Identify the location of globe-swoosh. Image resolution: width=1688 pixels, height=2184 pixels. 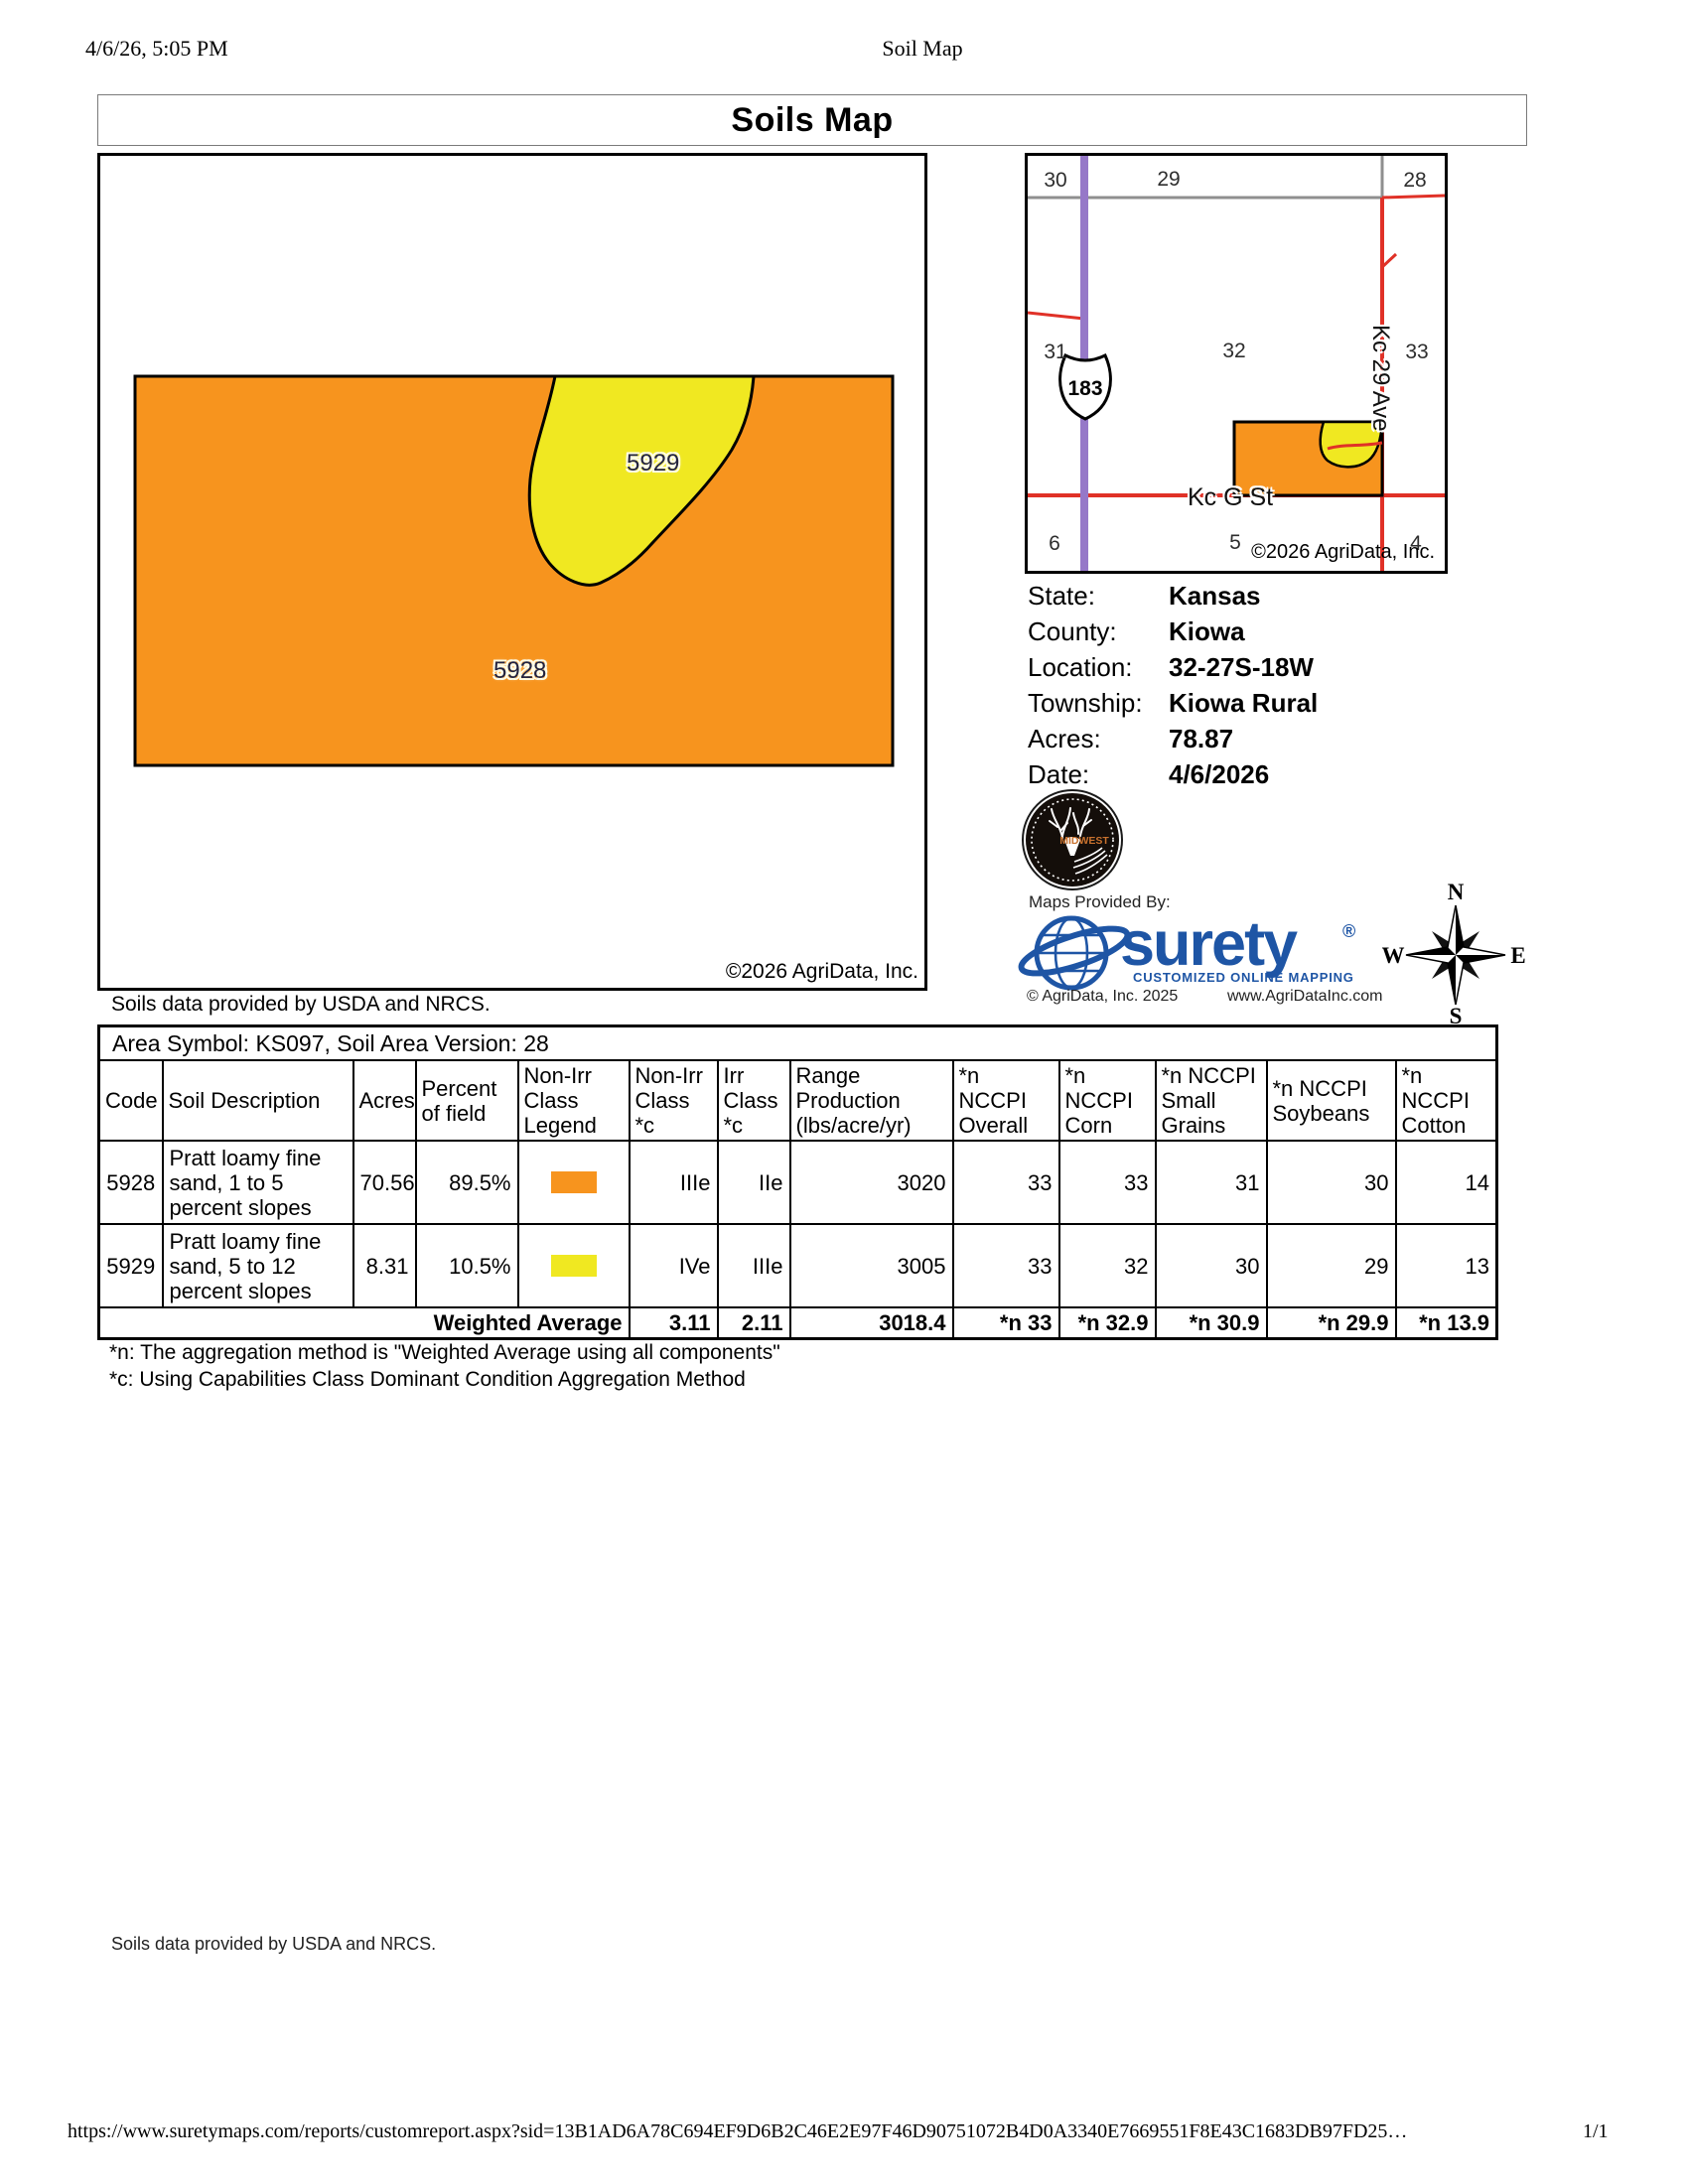
(1074, 951).